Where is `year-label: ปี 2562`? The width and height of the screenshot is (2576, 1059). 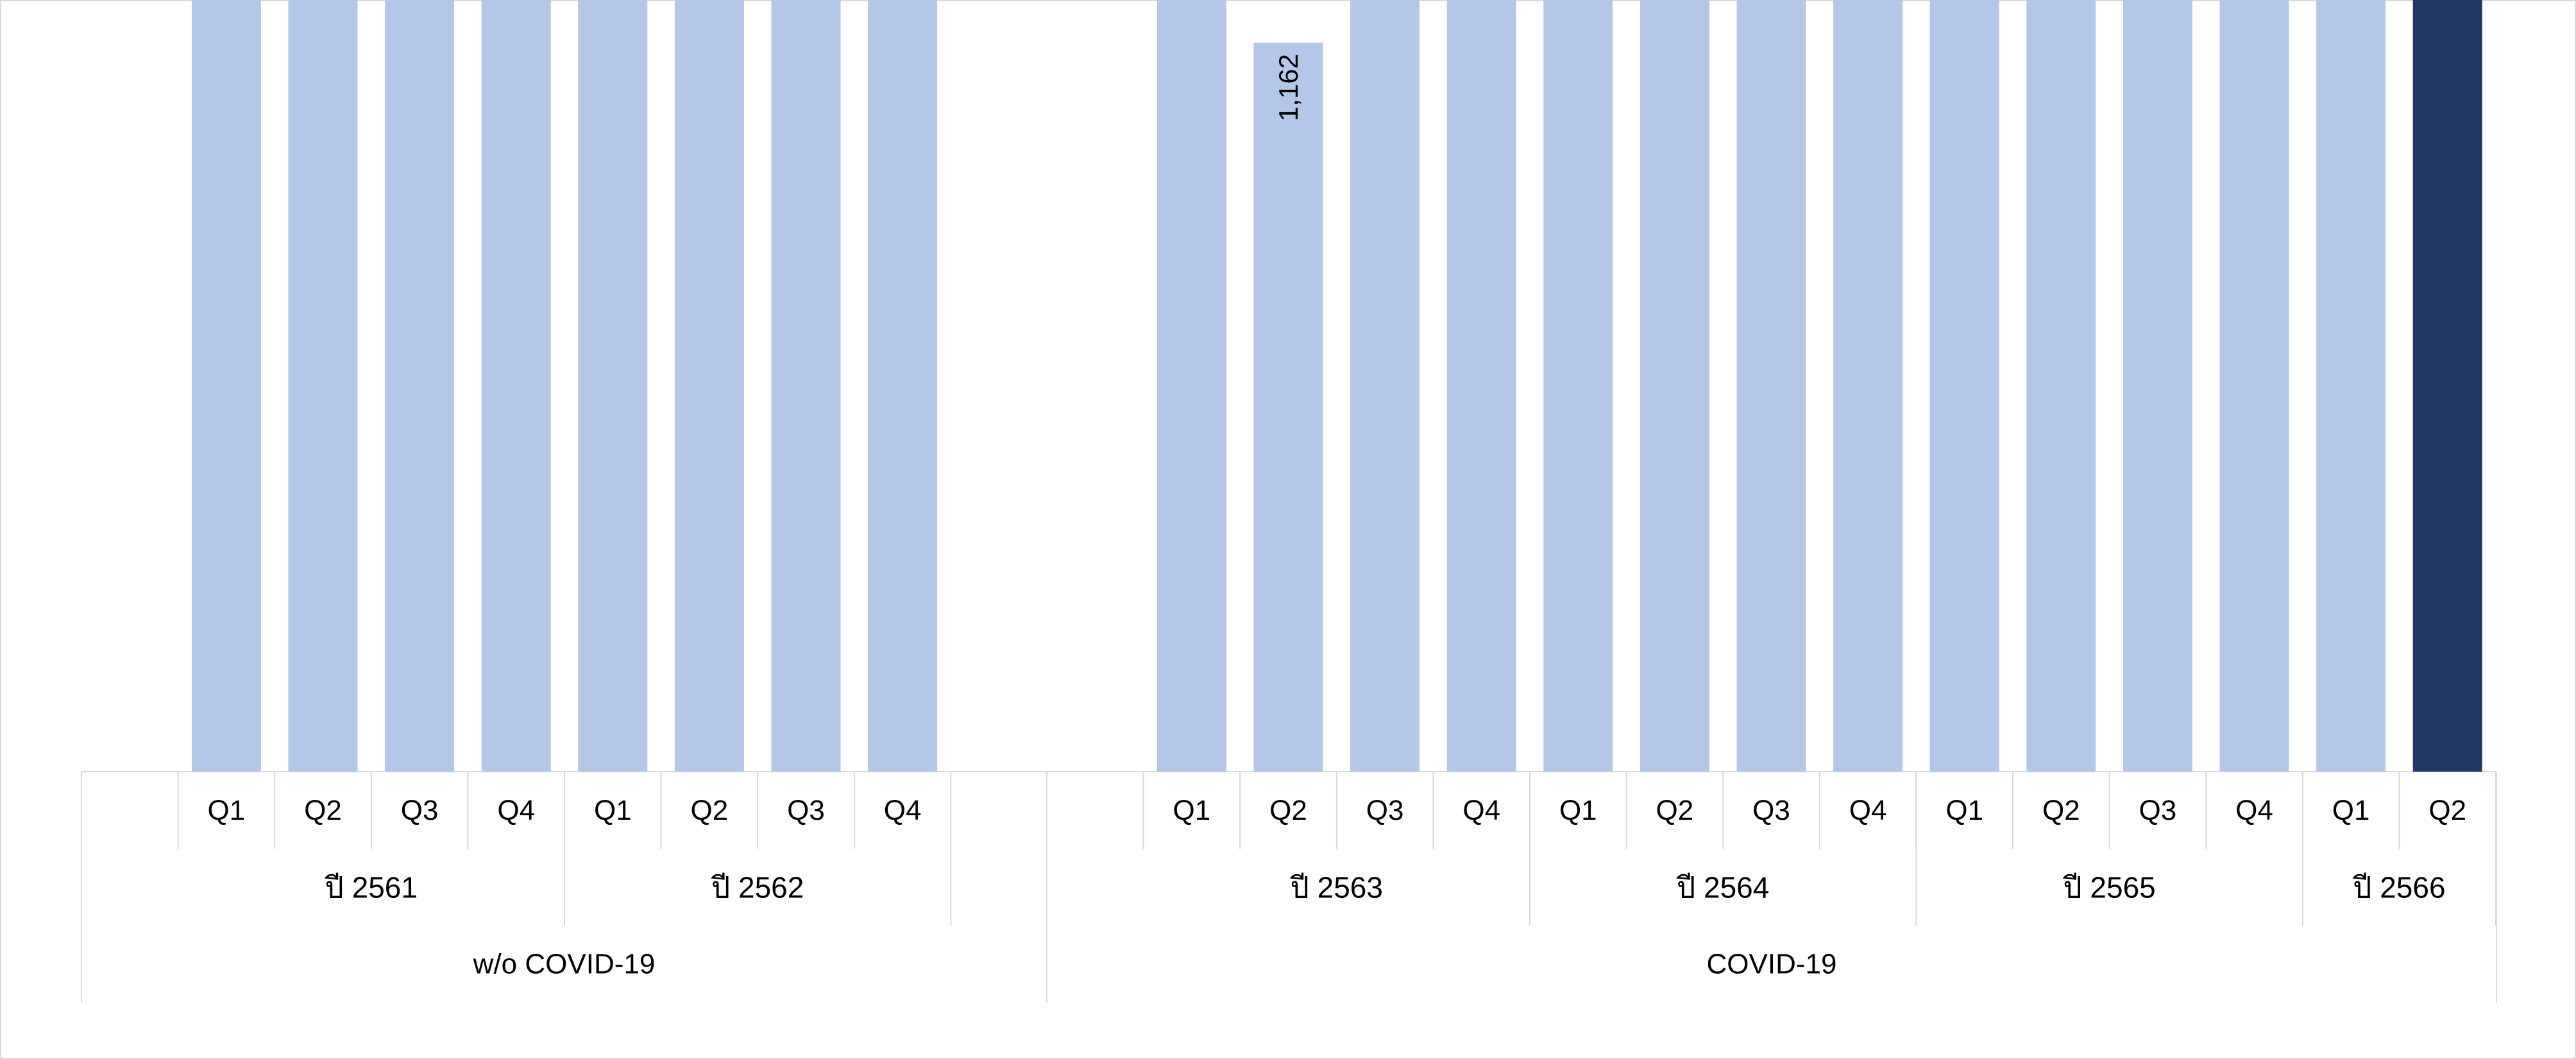
year-label: ปี 2562 is located at coordinates (757, 887).